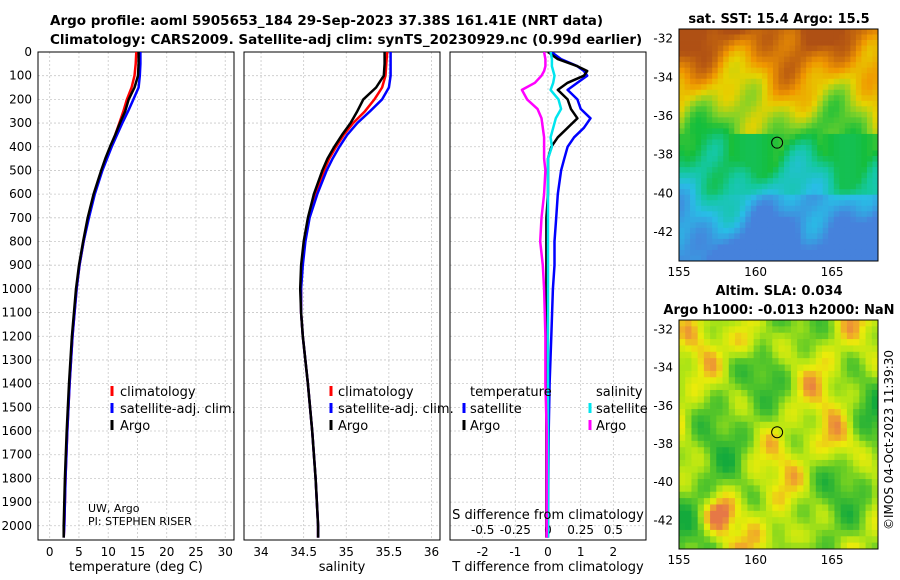  Describe the element at coordinates (511, 392) in the screenshot. I see `legend-temperature-title: temperature` at that location.